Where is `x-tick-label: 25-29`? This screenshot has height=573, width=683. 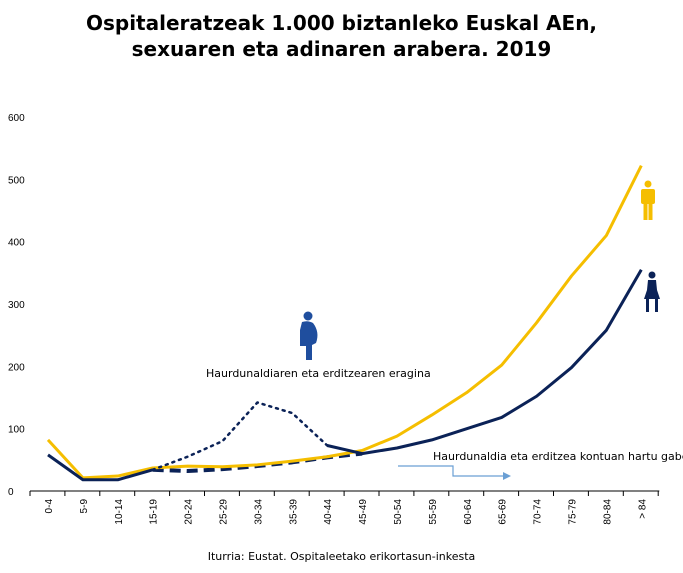
x-tick-label: 25-29 is located at coordinates (224, 512).